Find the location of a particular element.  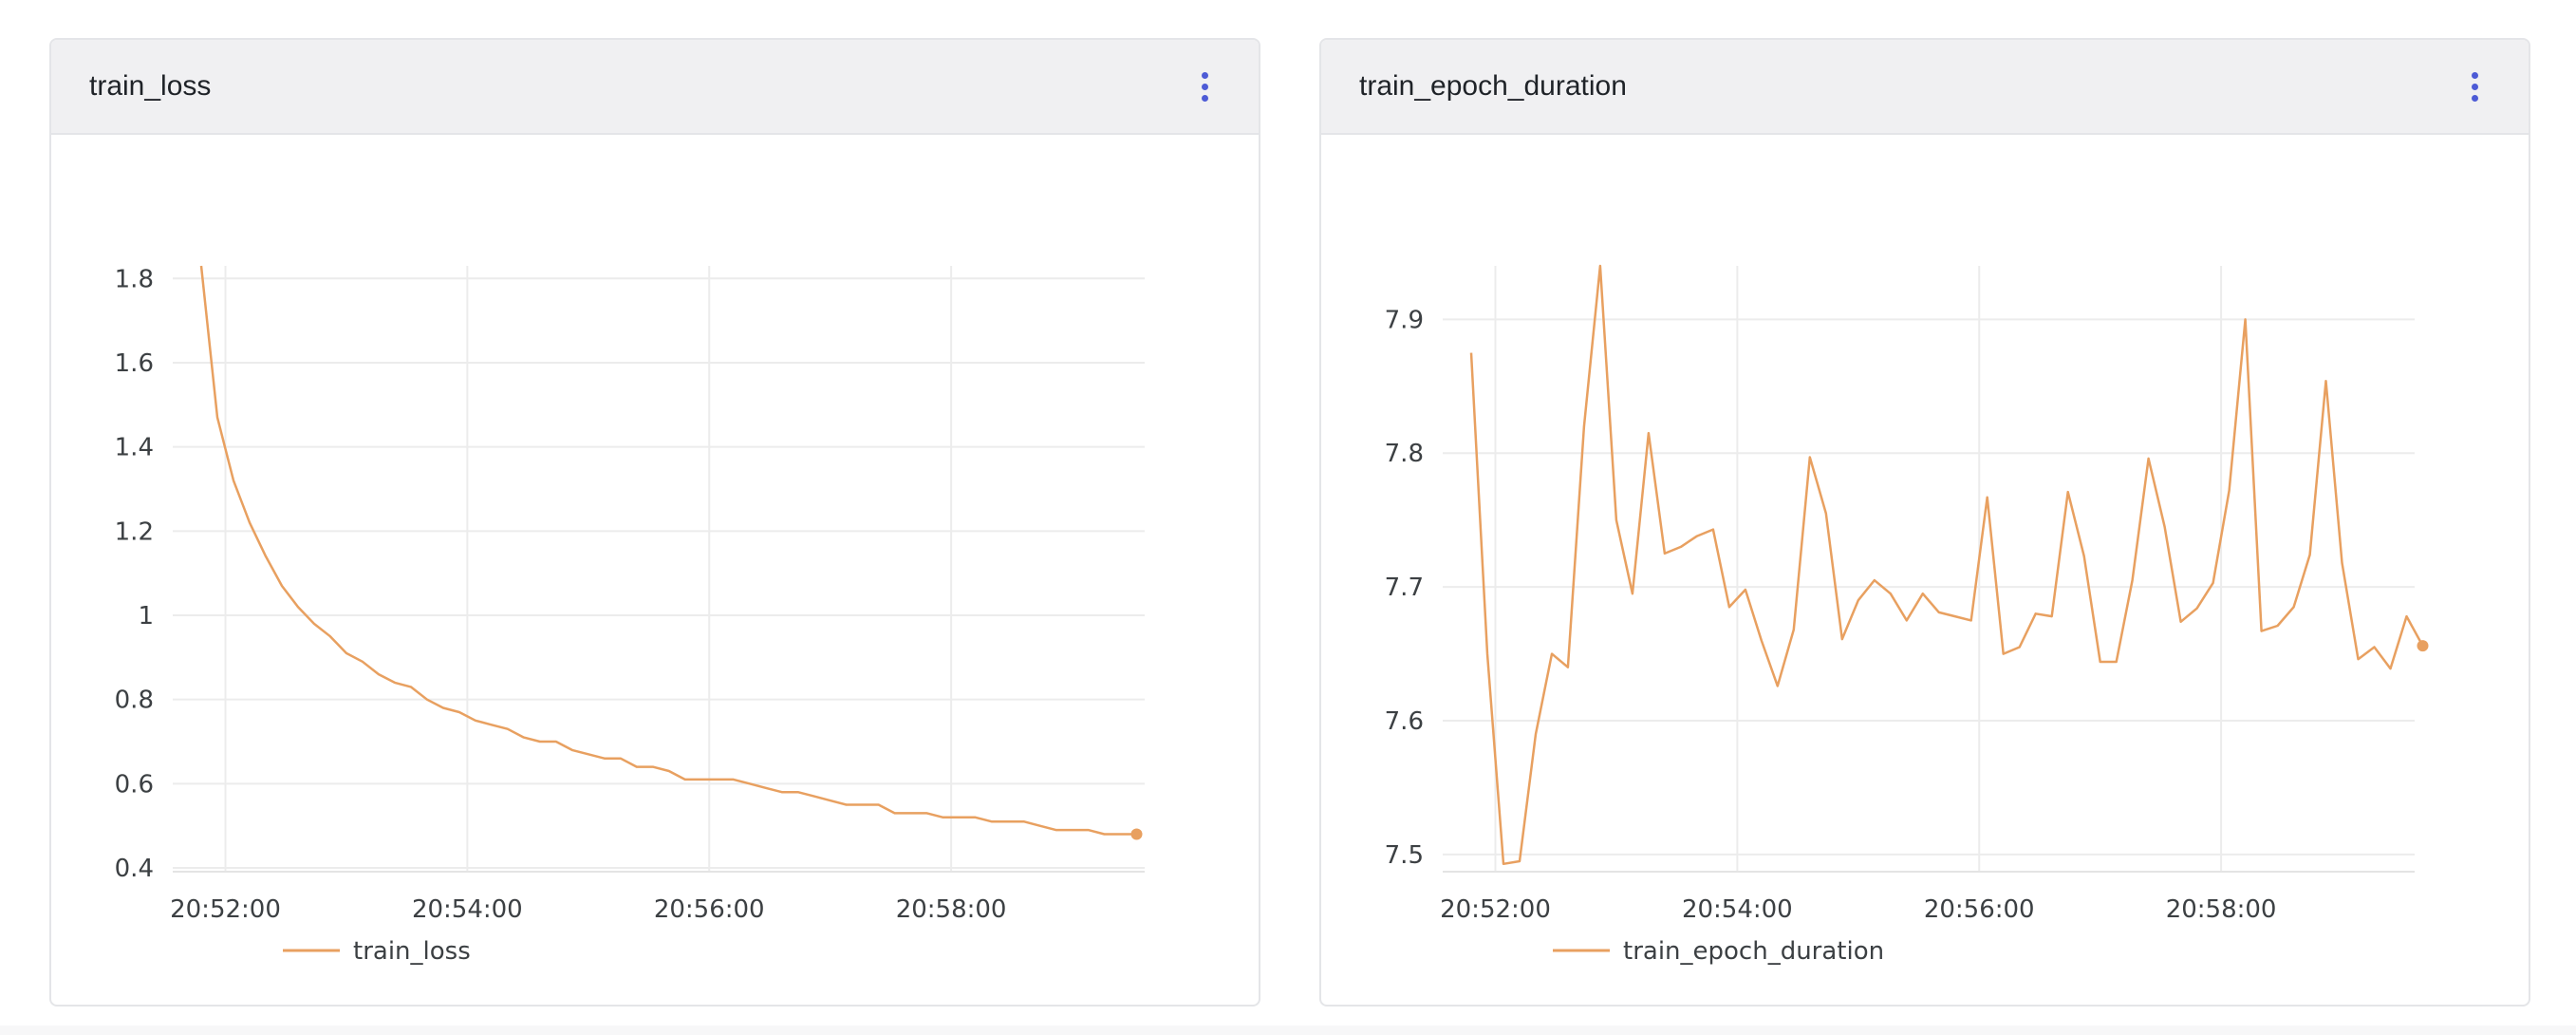

y-tick-label: 0.6 is located at coordinates (134, 784).